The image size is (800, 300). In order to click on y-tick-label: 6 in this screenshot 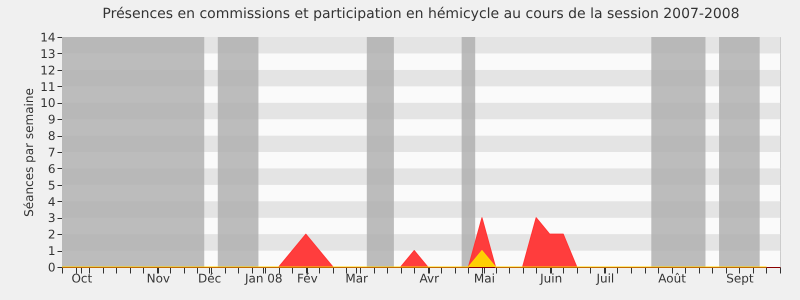, I will do `click(52, 169)`.